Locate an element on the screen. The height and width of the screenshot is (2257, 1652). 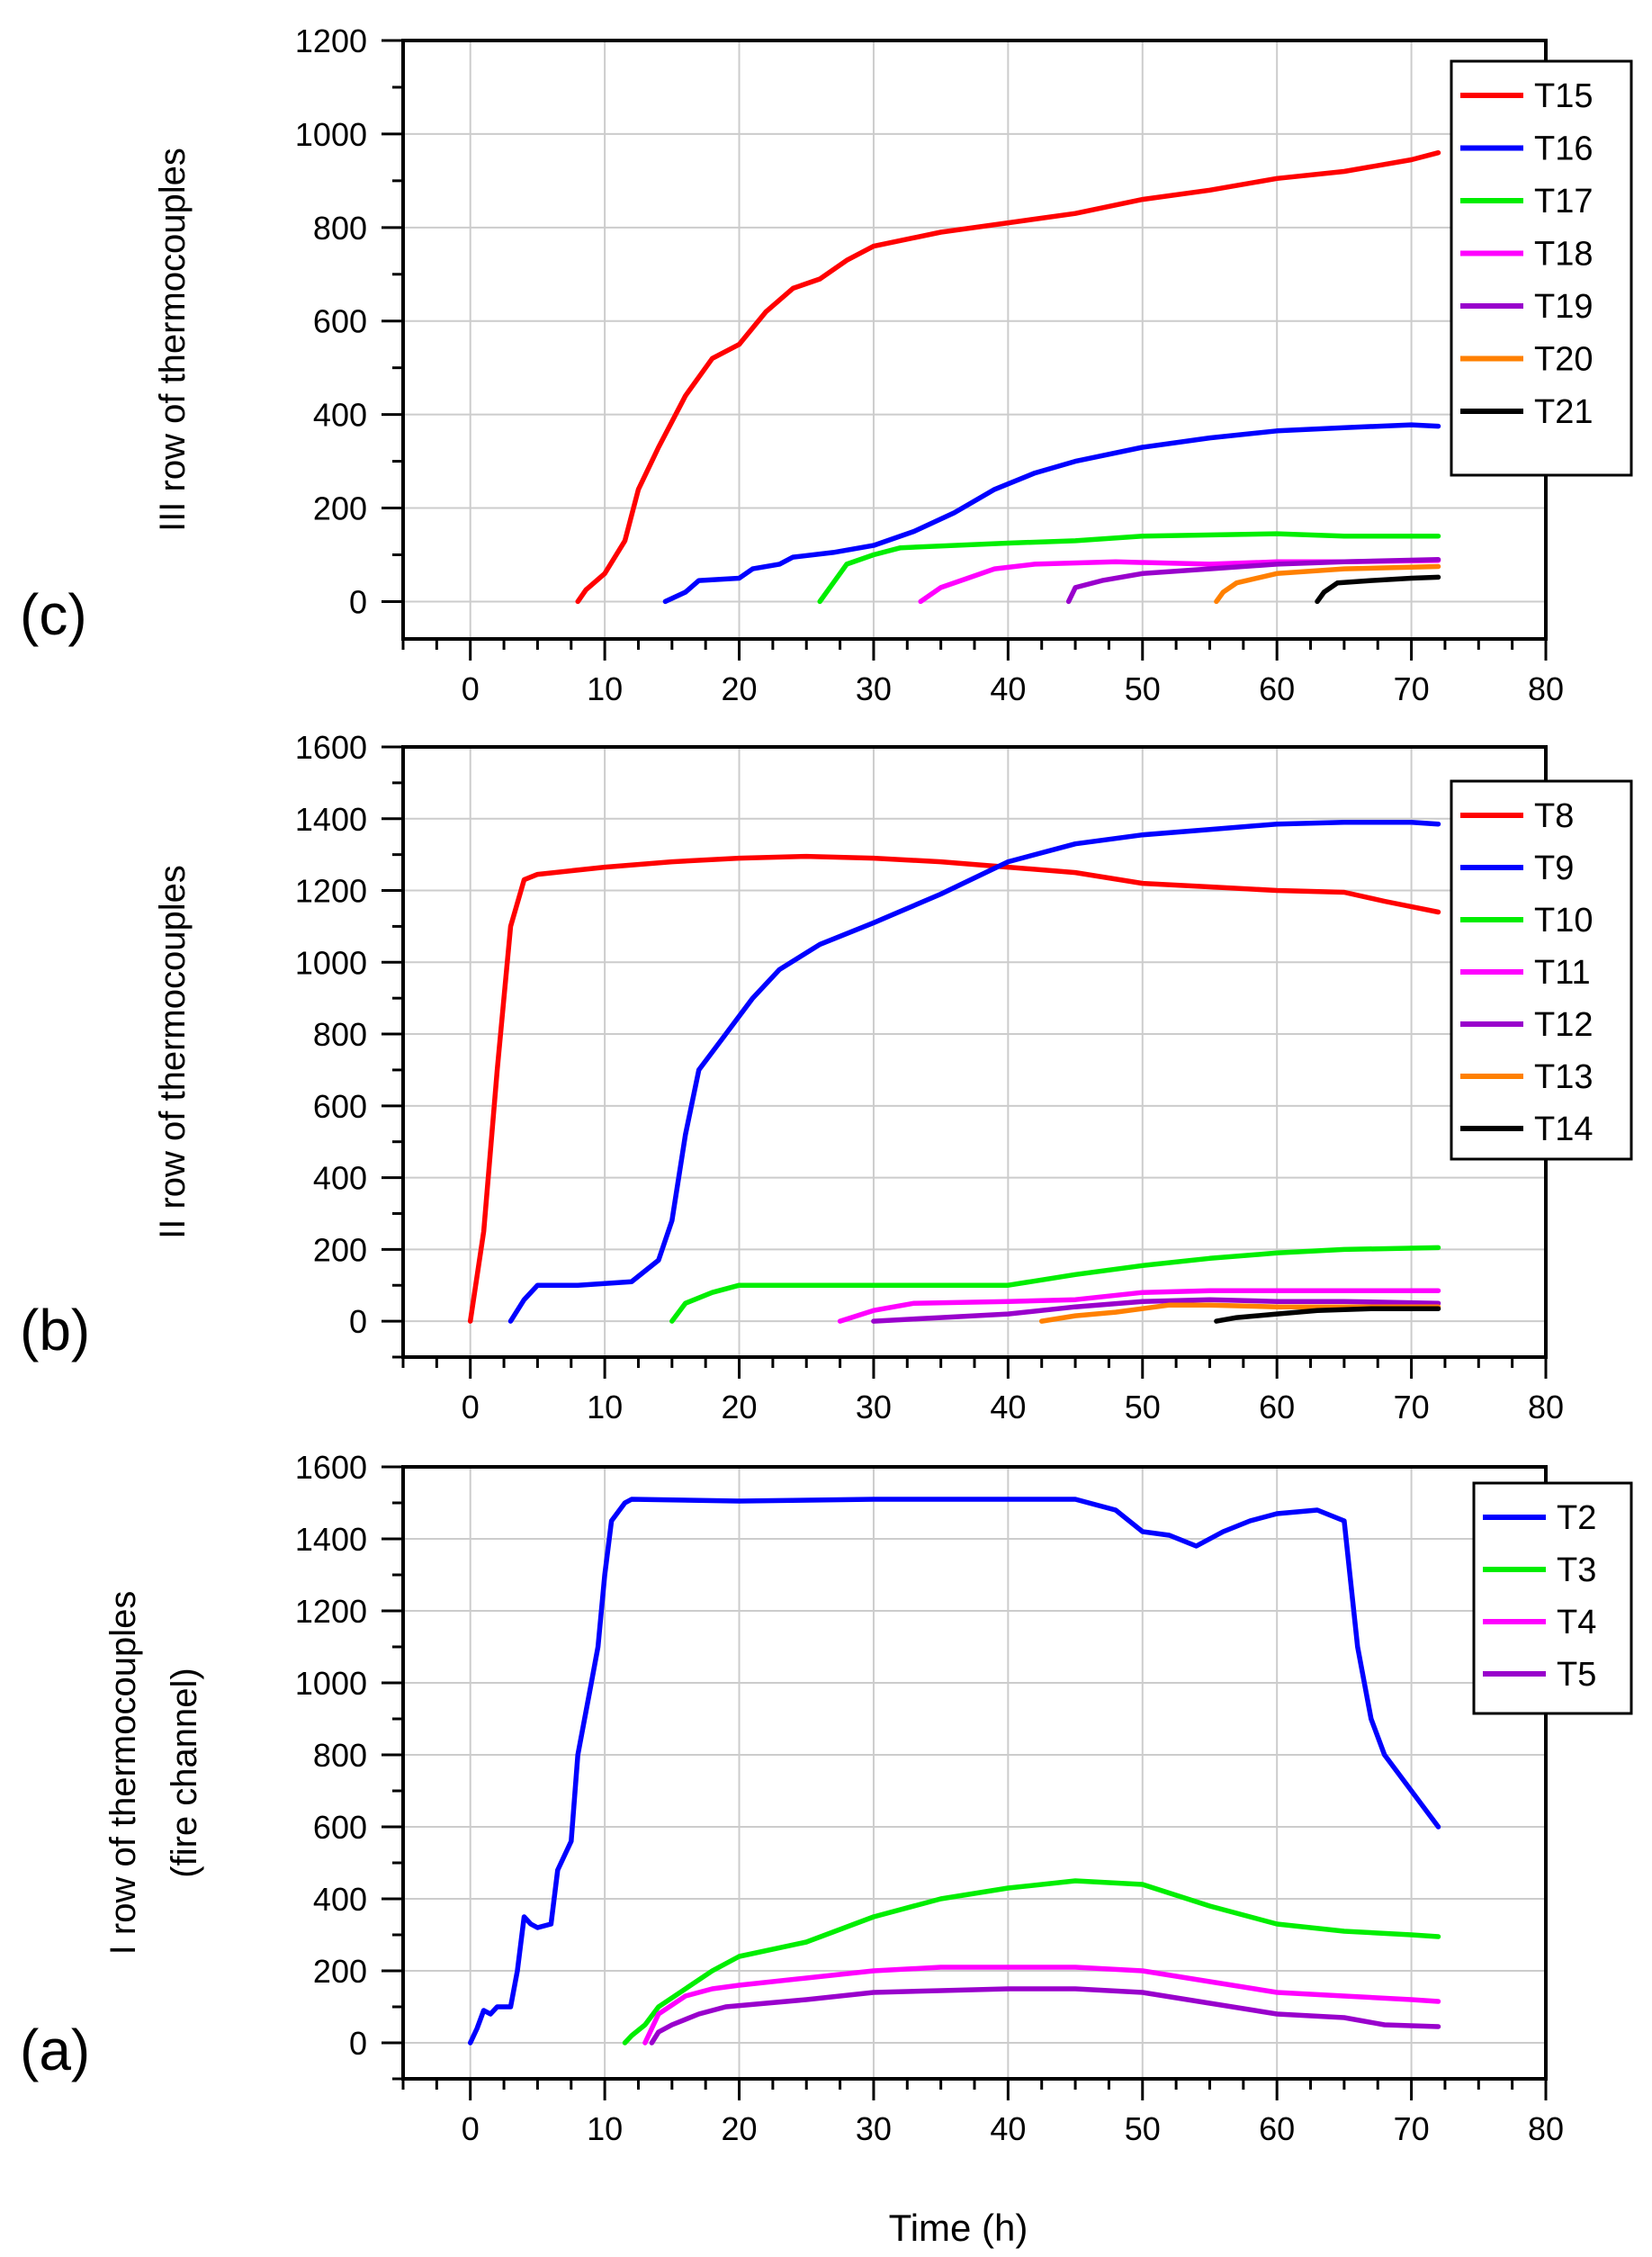
panel-label: (c) is located at coordinates (53, 614).